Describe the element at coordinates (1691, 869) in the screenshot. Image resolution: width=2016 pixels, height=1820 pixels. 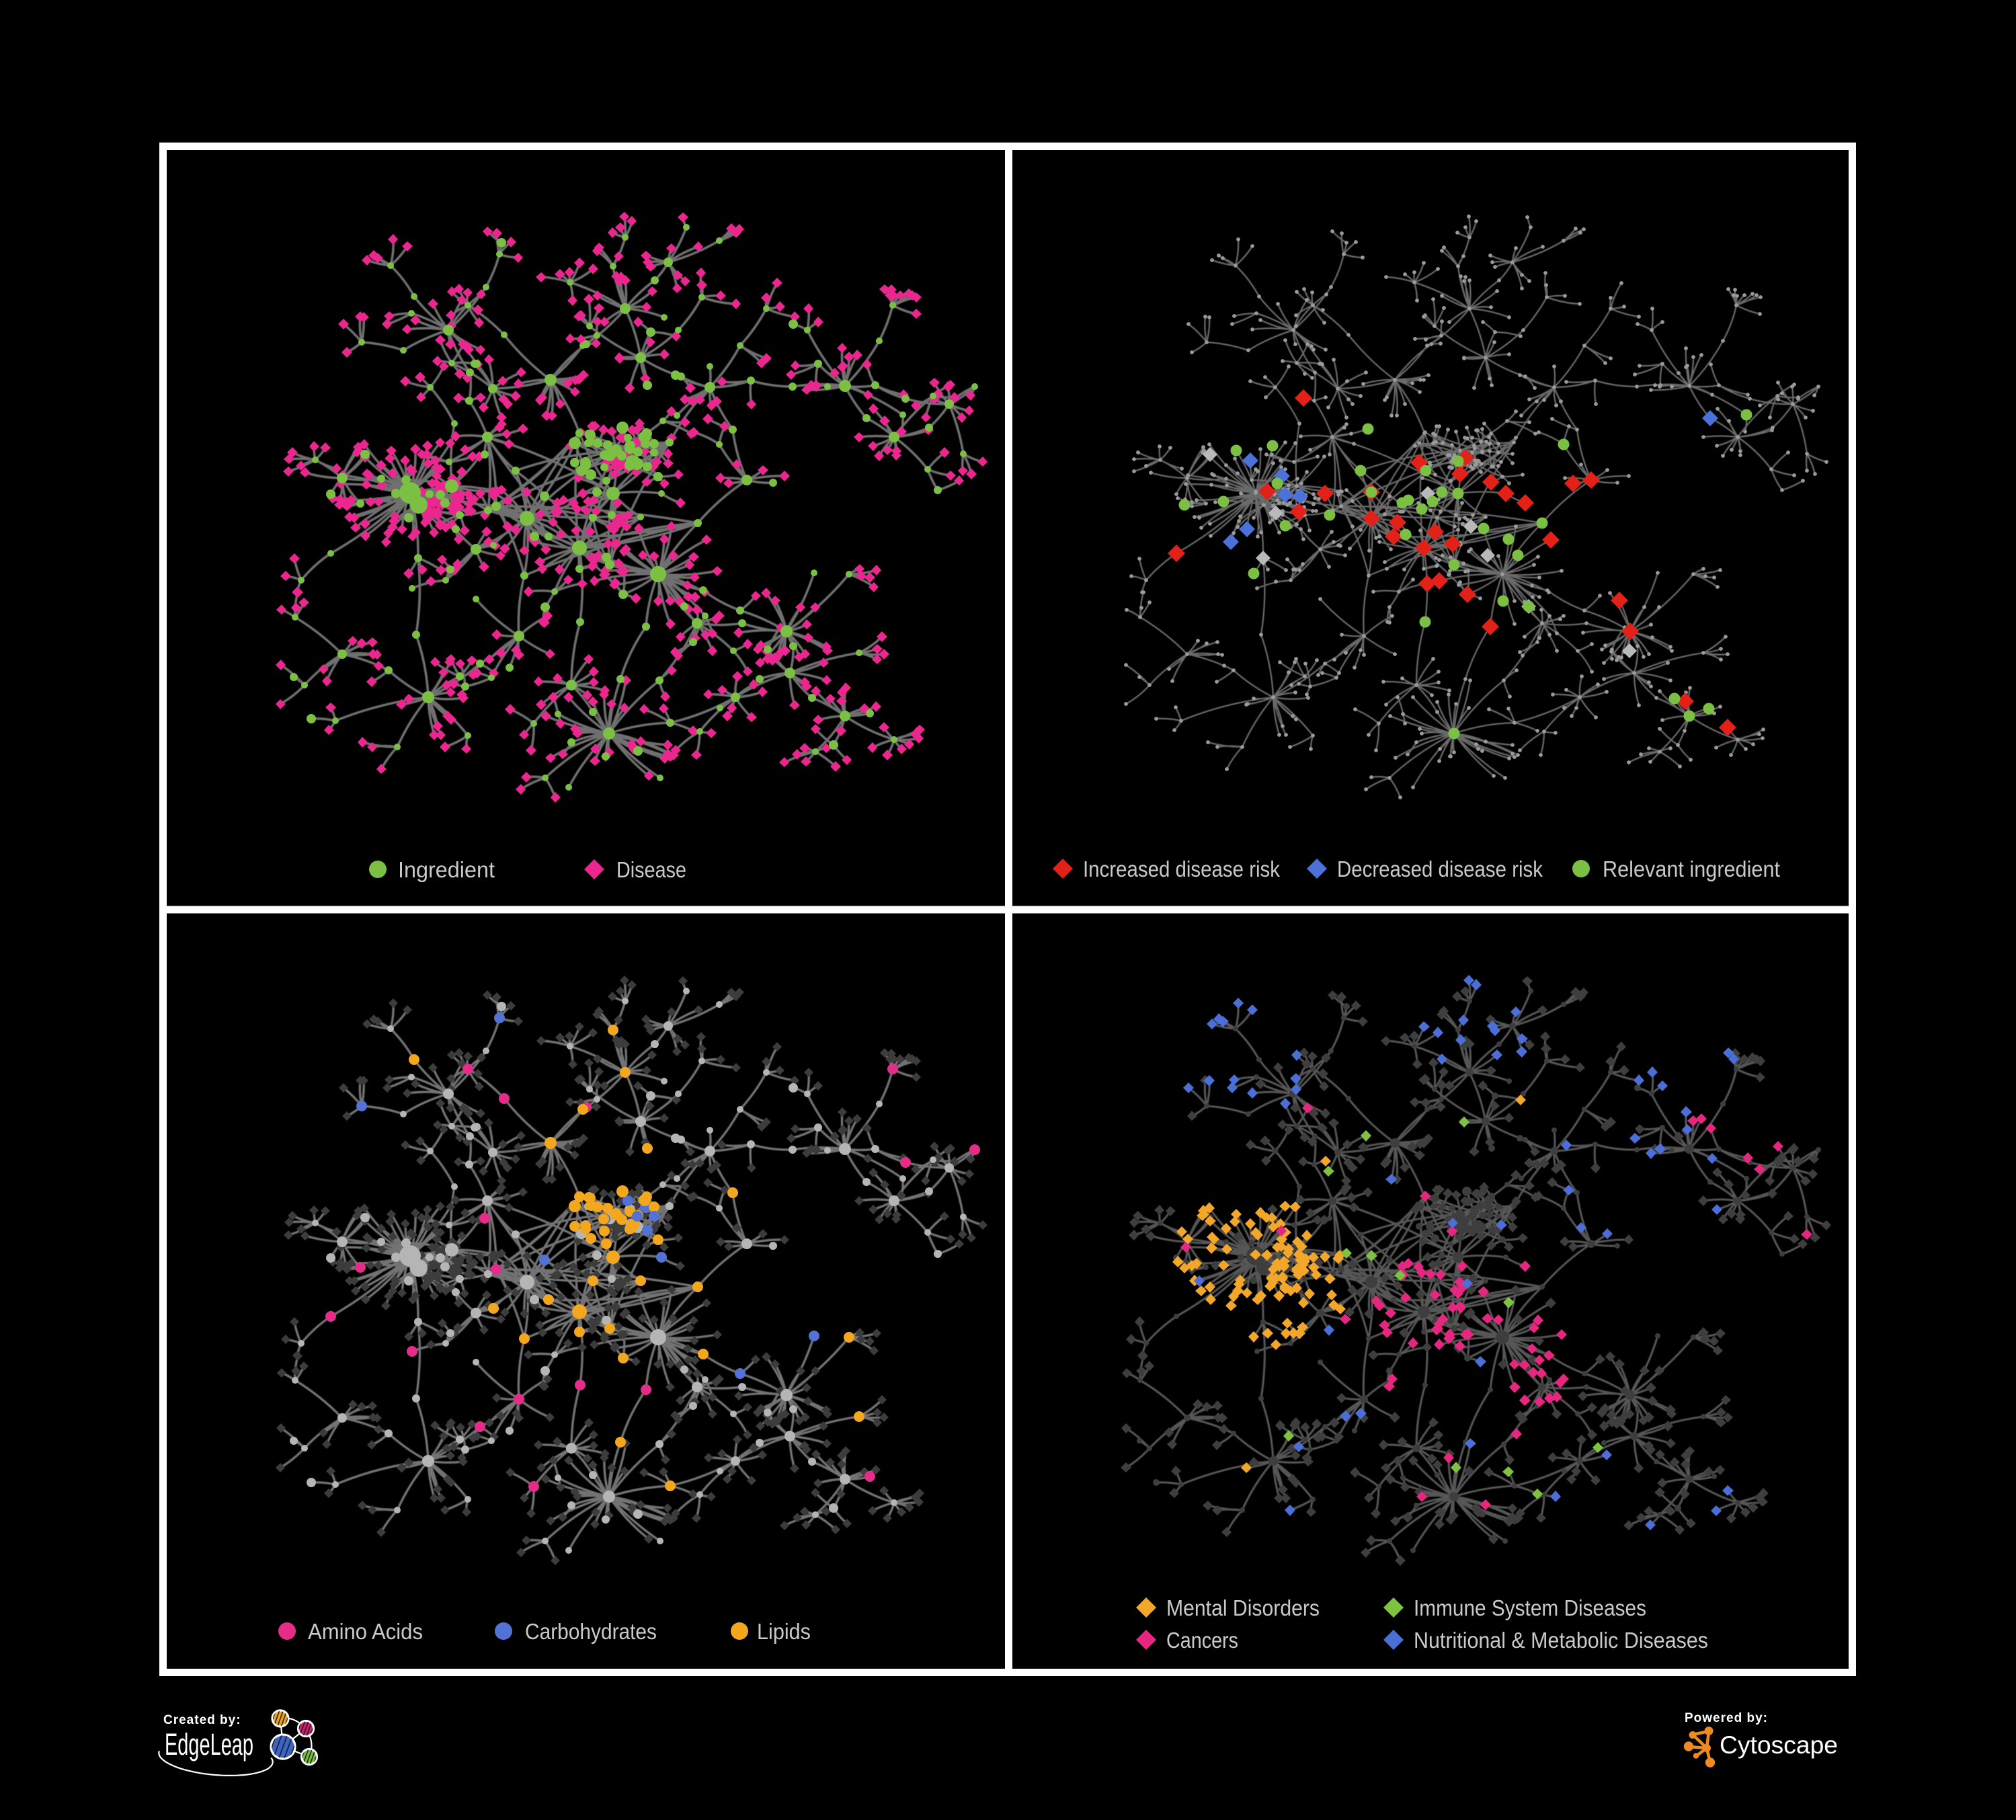
I see `svg-text: Relevant ingredient` at that location.